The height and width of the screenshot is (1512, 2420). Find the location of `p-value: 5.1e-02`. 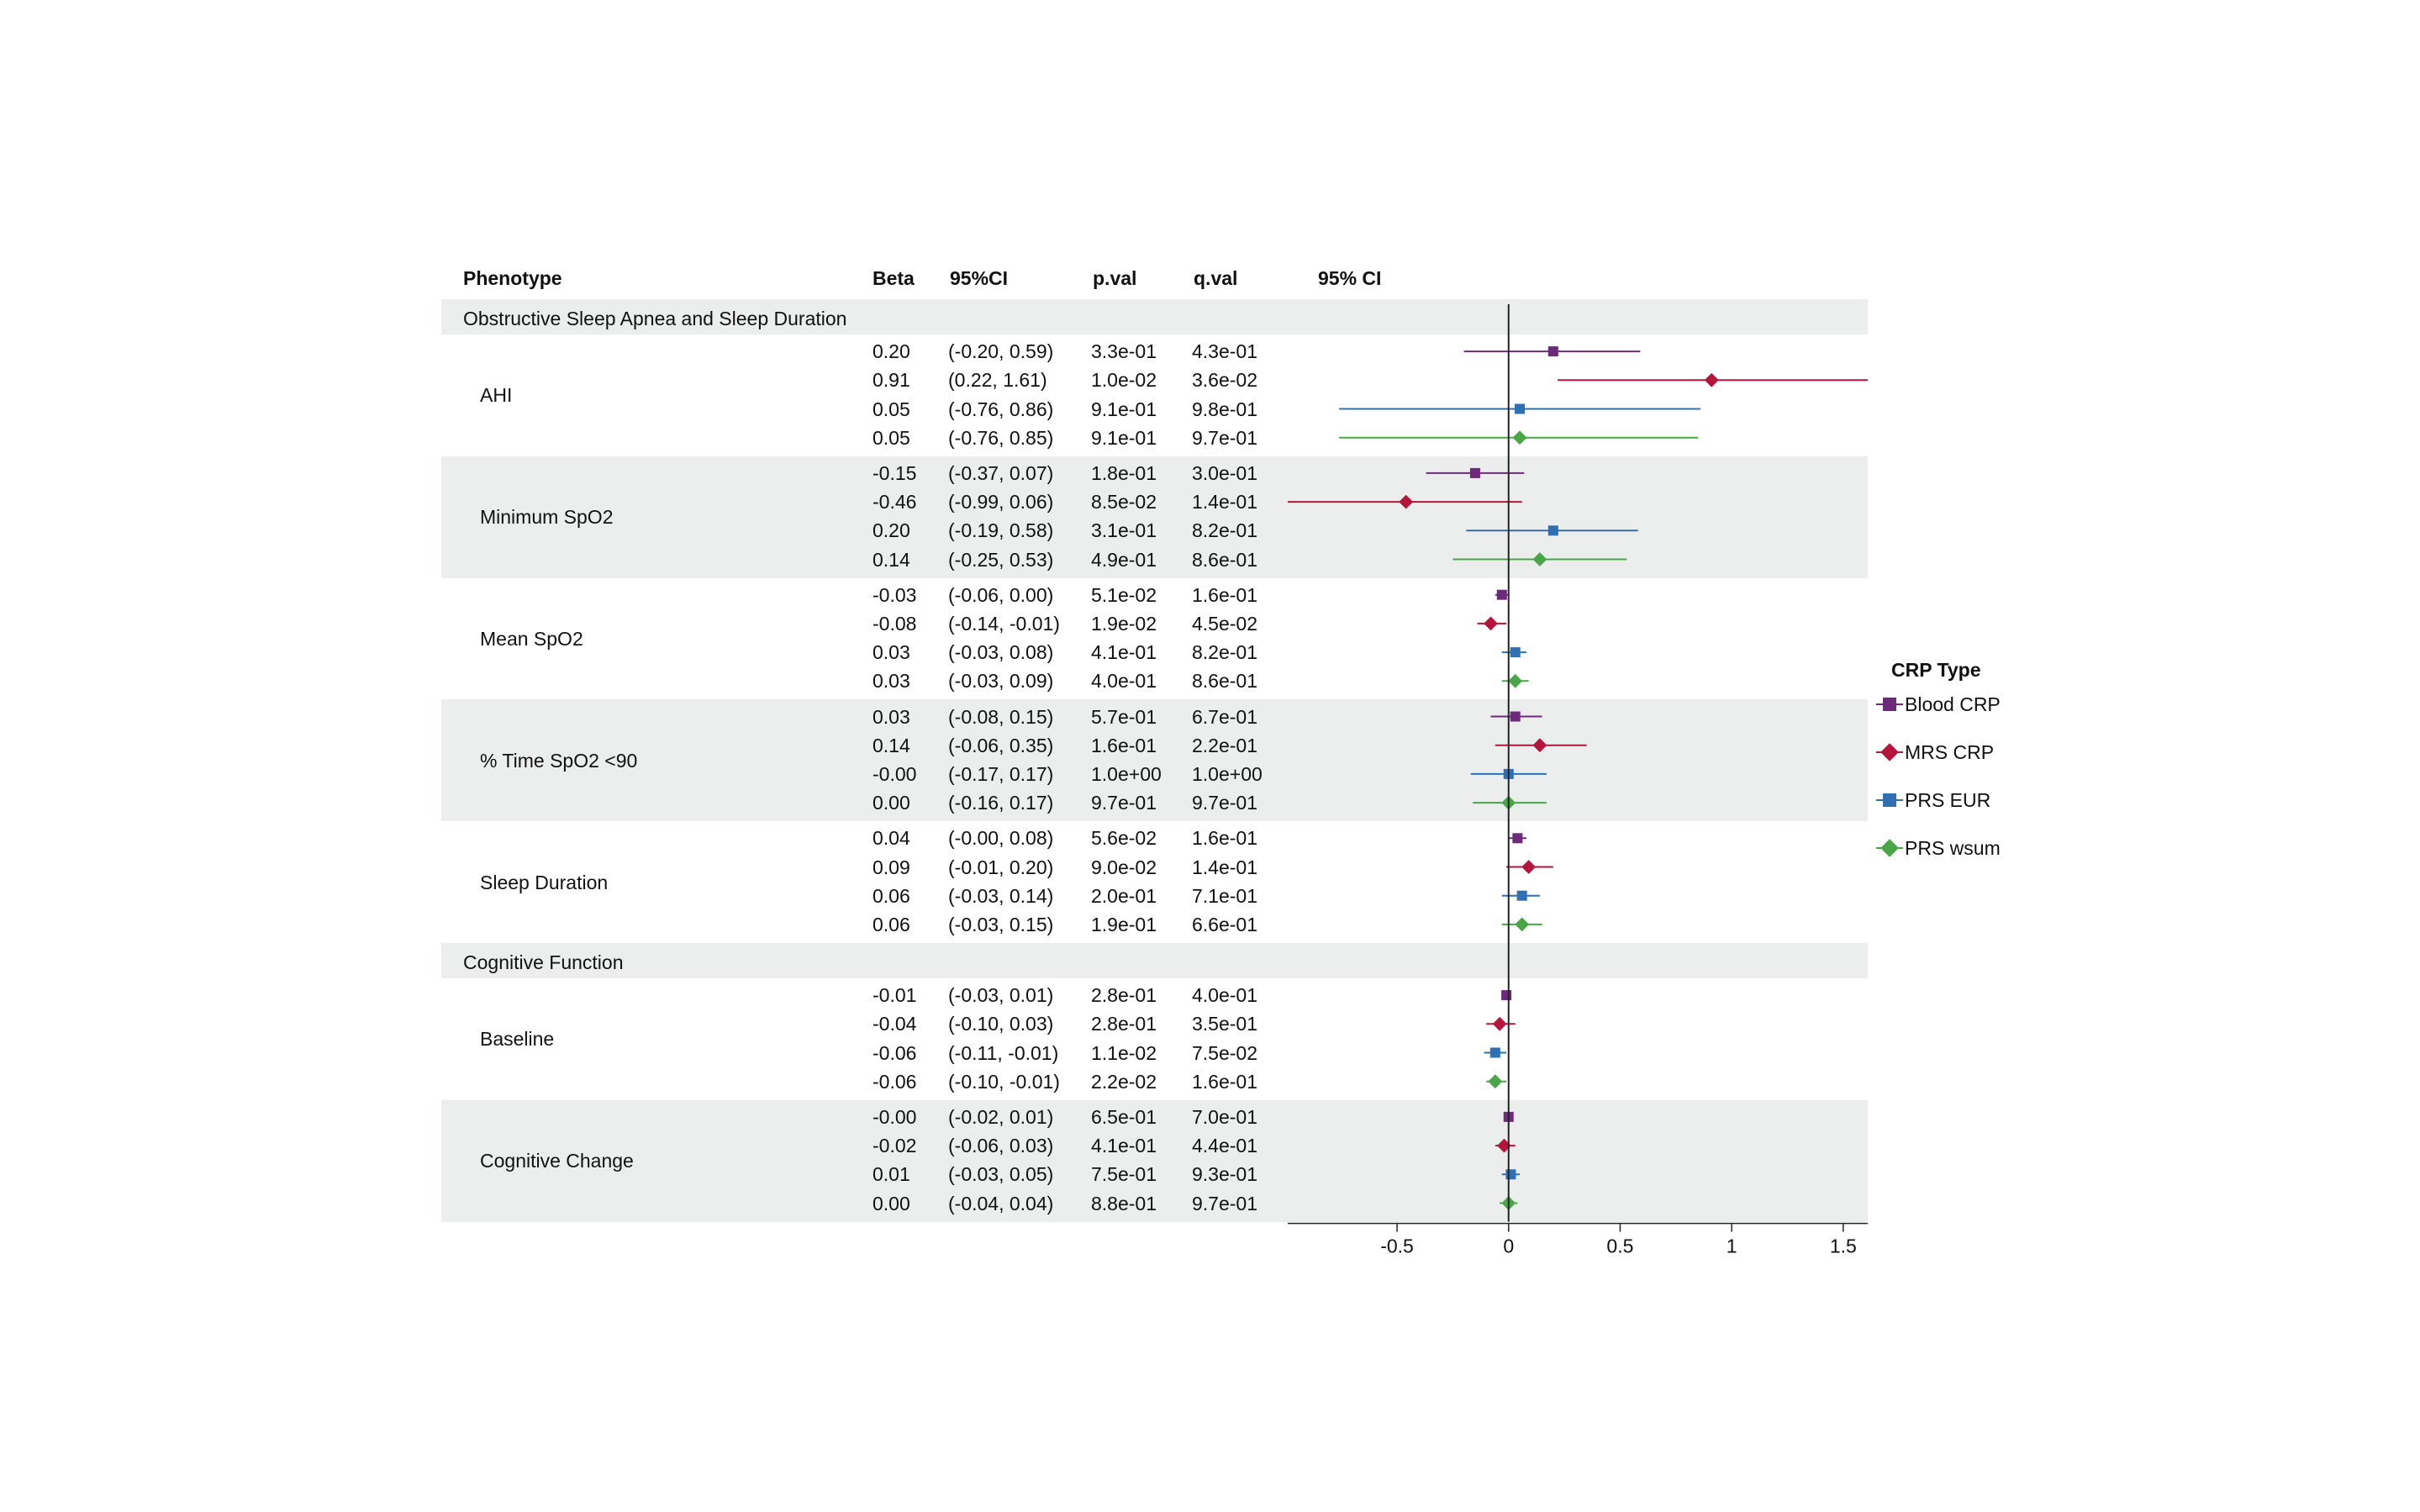

p-value: 5.1e-02 is located at coordinates (1124, 594).